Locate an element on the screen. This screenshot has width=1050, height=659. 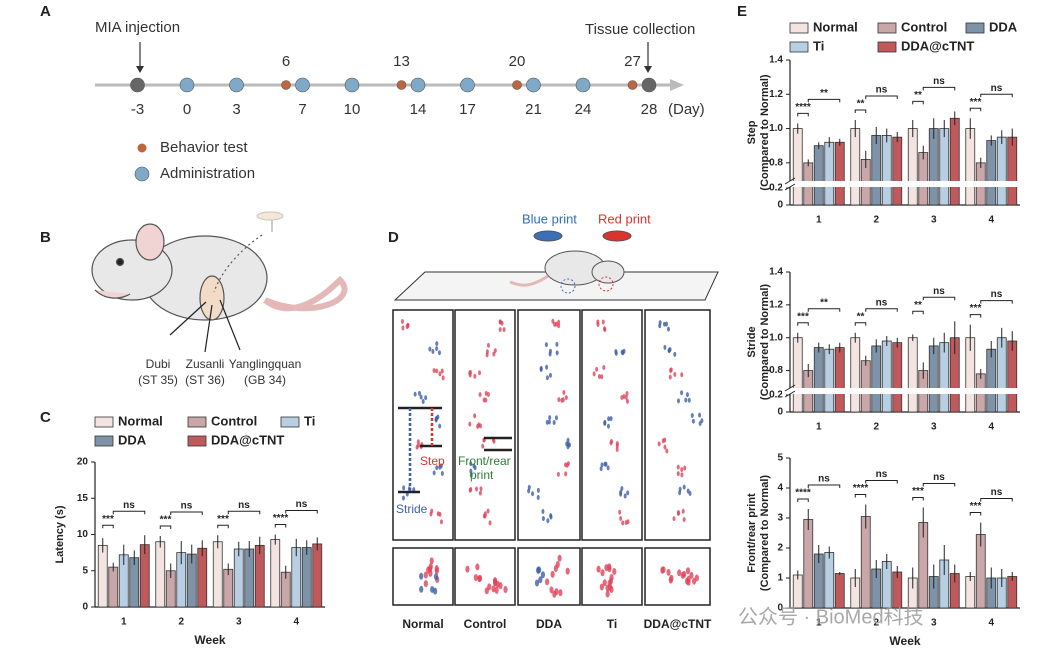
legend-marker is located at coordinates (142, 174).